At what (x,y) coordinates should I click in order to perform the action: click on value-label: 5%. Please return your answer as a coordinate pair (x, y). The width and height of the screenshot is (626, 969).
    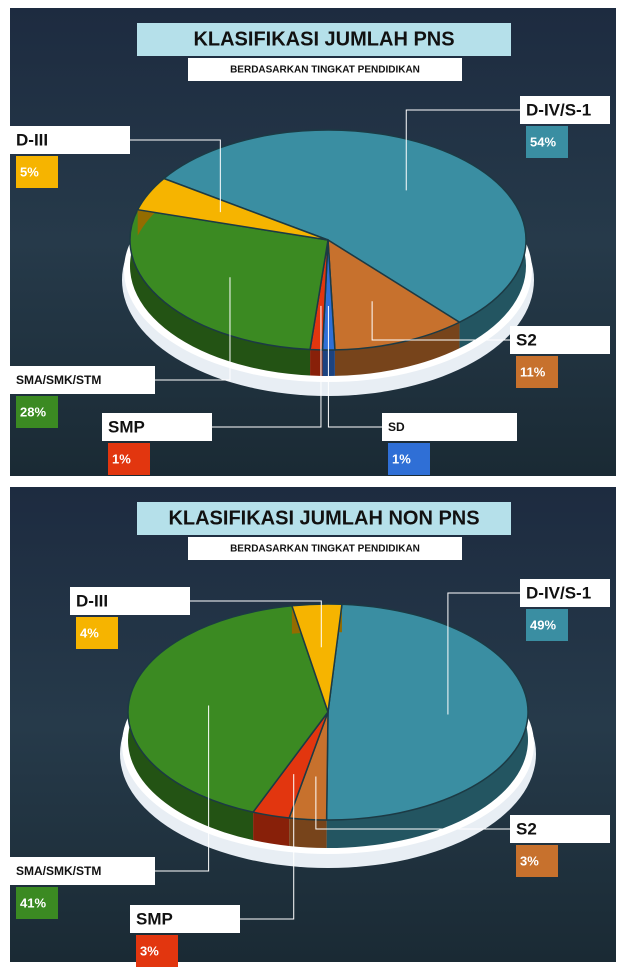
    Looking at the image, I should click on (29, 171).